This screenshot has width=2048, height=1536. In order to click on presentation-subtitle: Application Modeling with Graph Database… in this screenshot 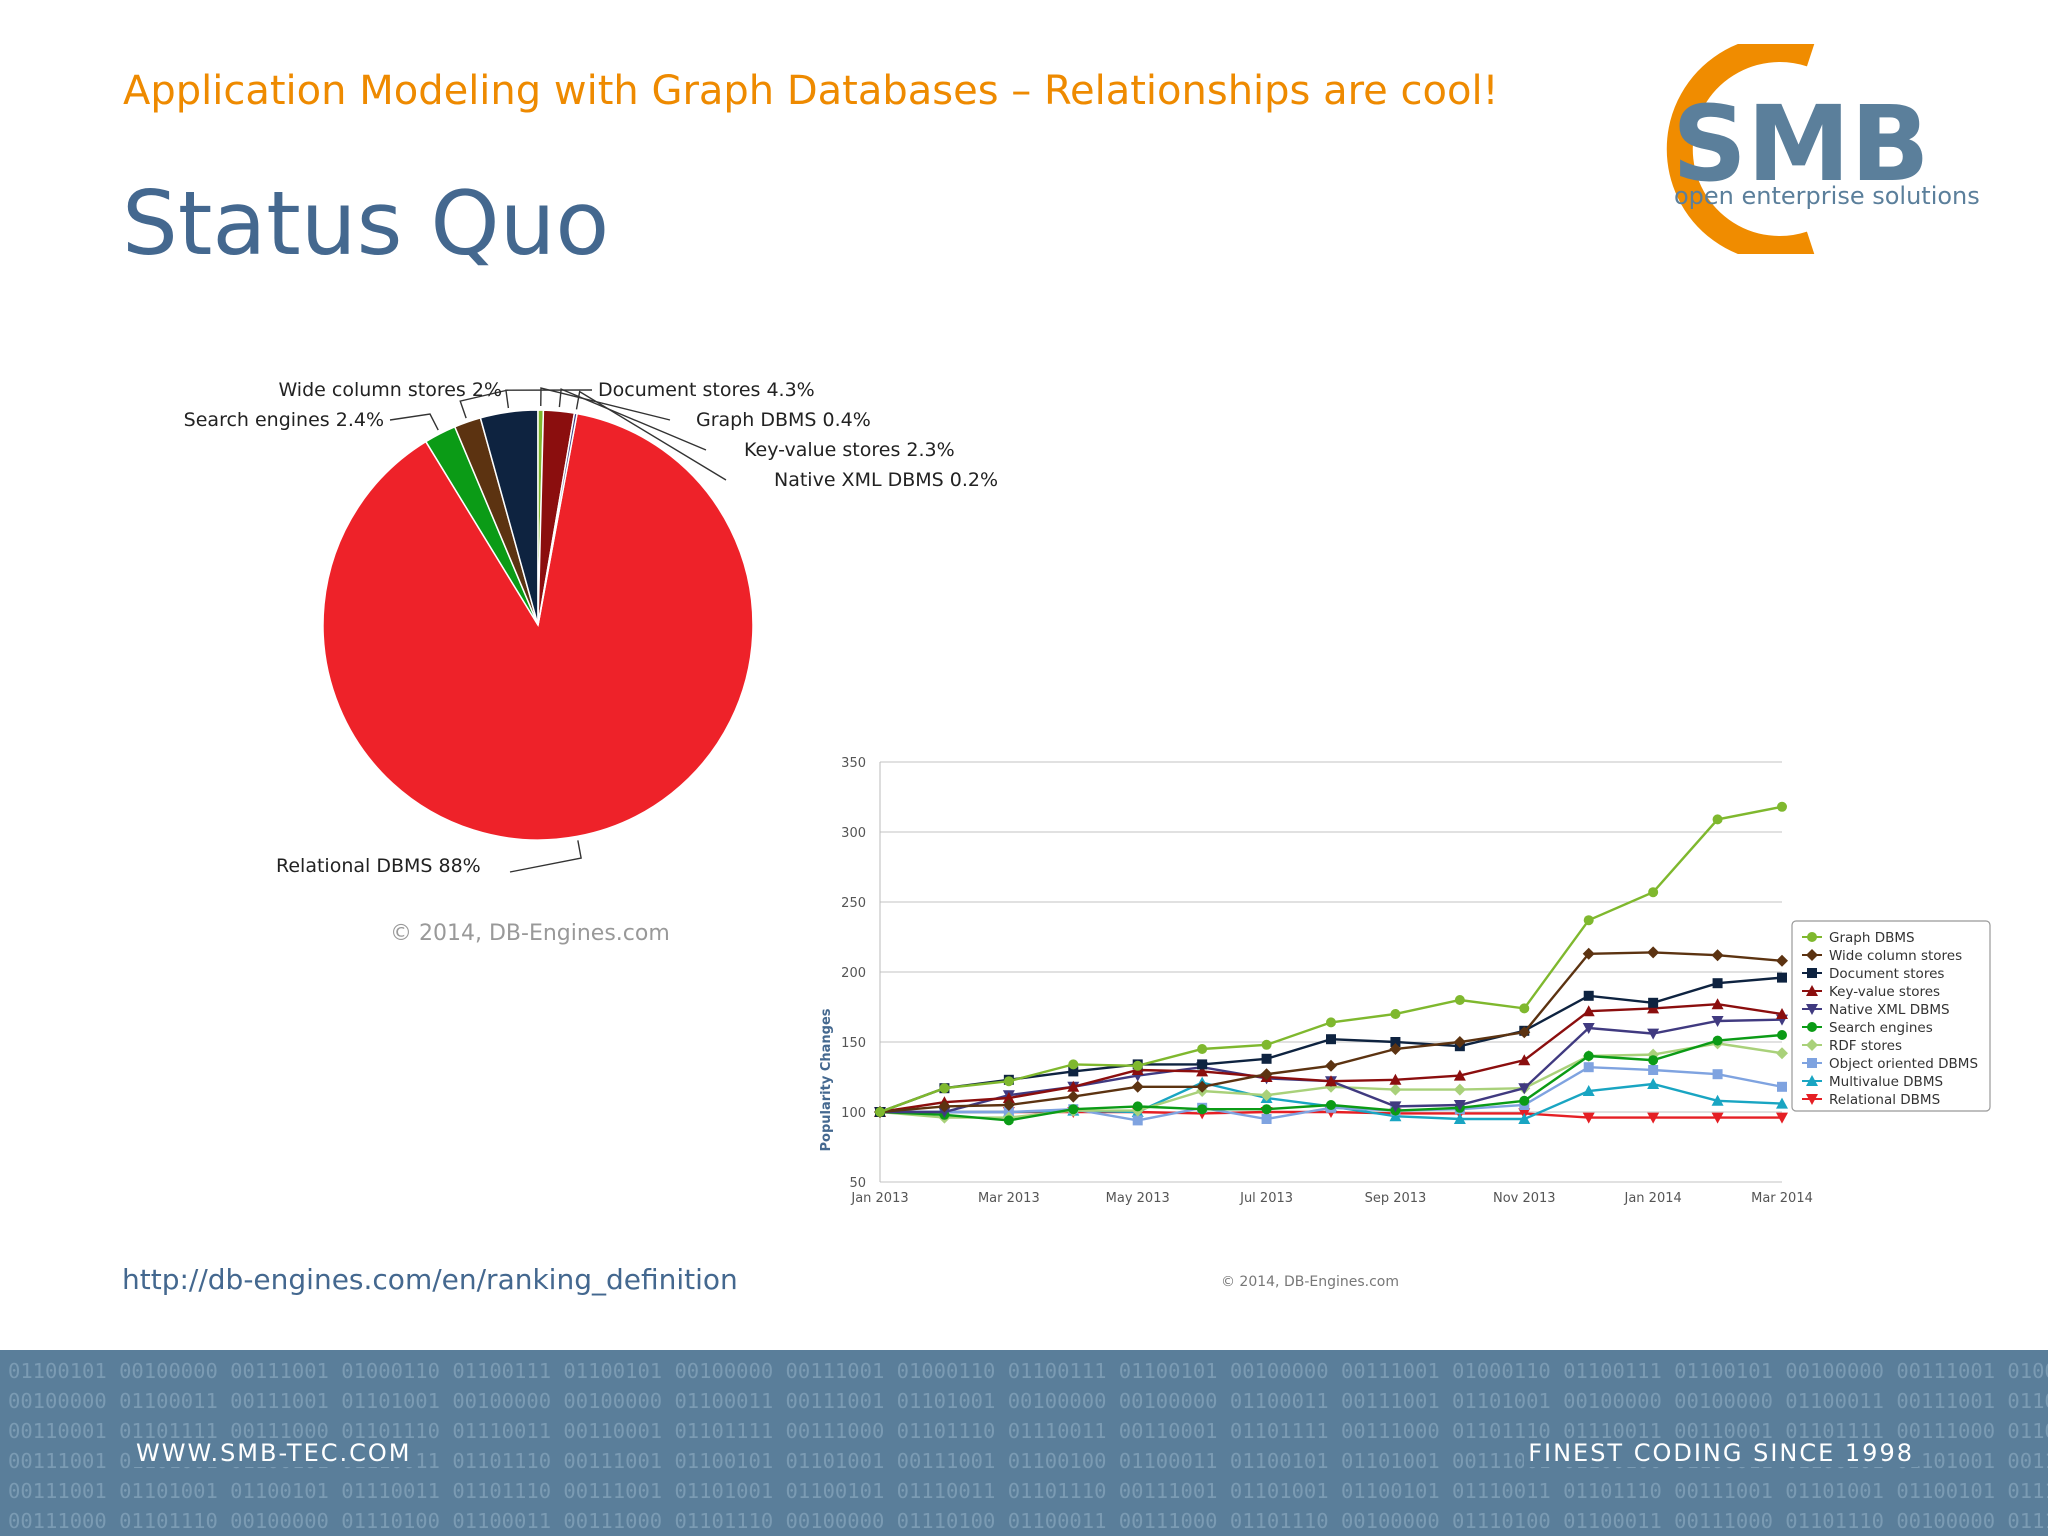, I will do `click(811, 91)`.